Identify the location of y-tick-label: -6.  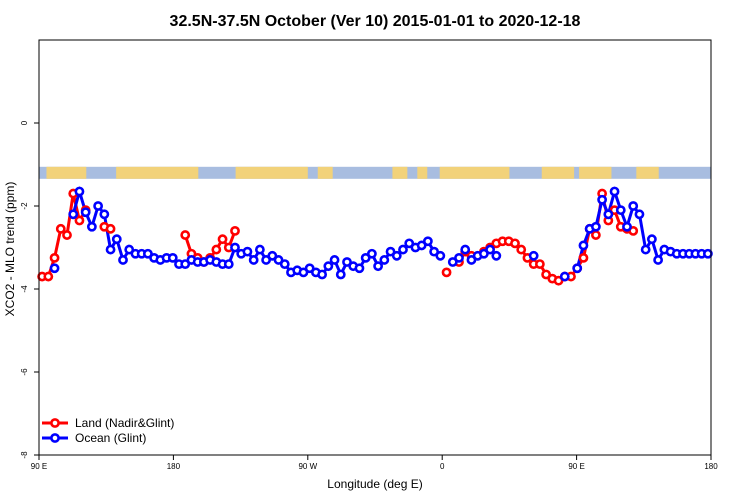
(24, 372).